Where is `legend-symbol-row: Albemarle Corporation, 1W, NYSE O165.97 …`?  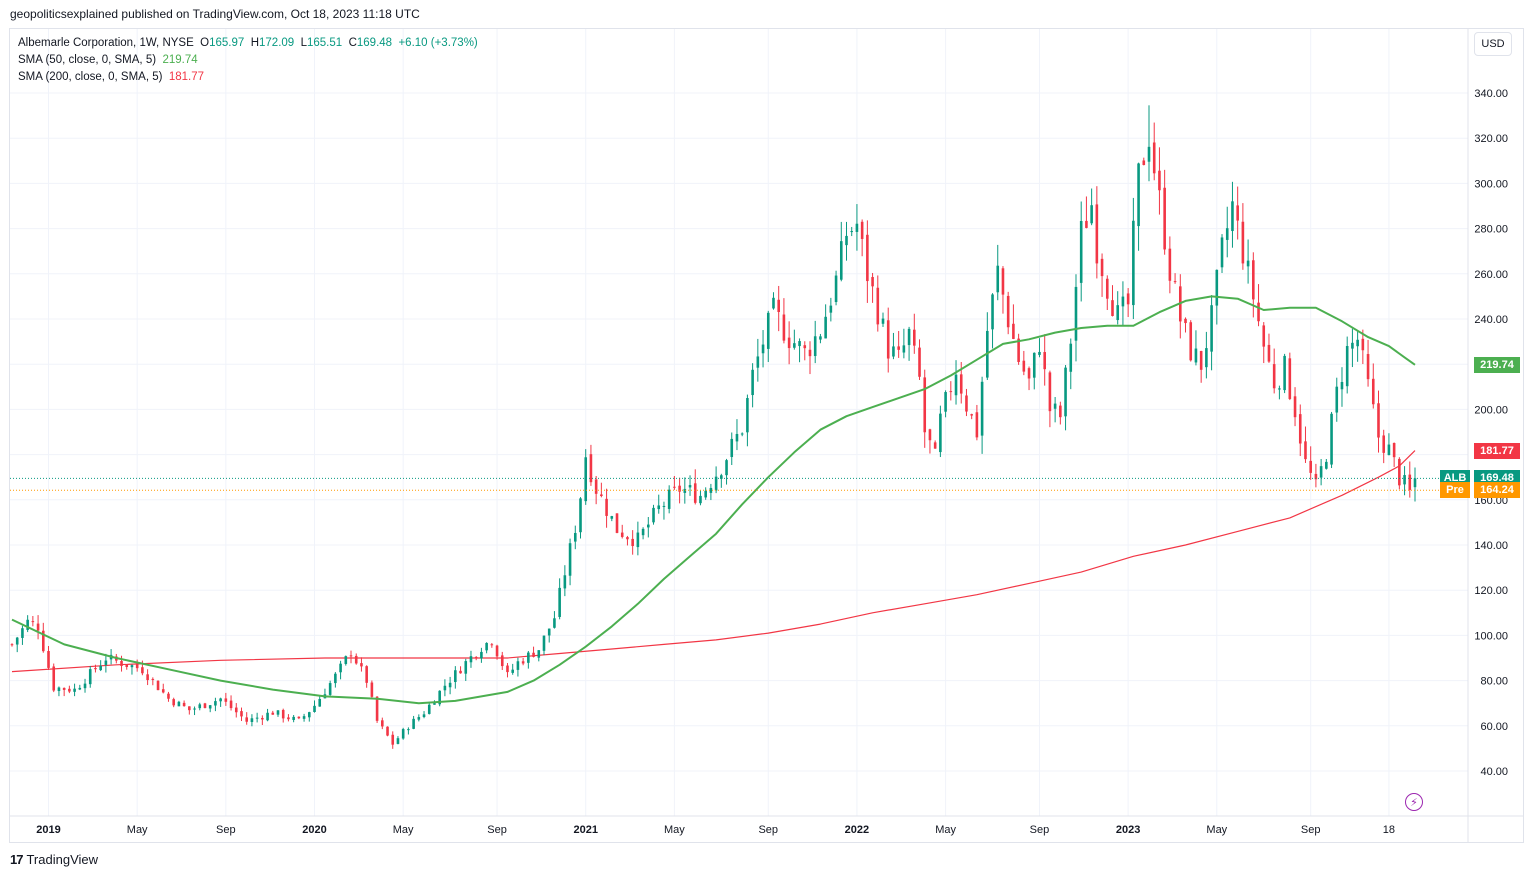
legend-symbol-row: Albemarle Corporation, 1W, NYSE O165.97 … is located at coordinates (248, 43).